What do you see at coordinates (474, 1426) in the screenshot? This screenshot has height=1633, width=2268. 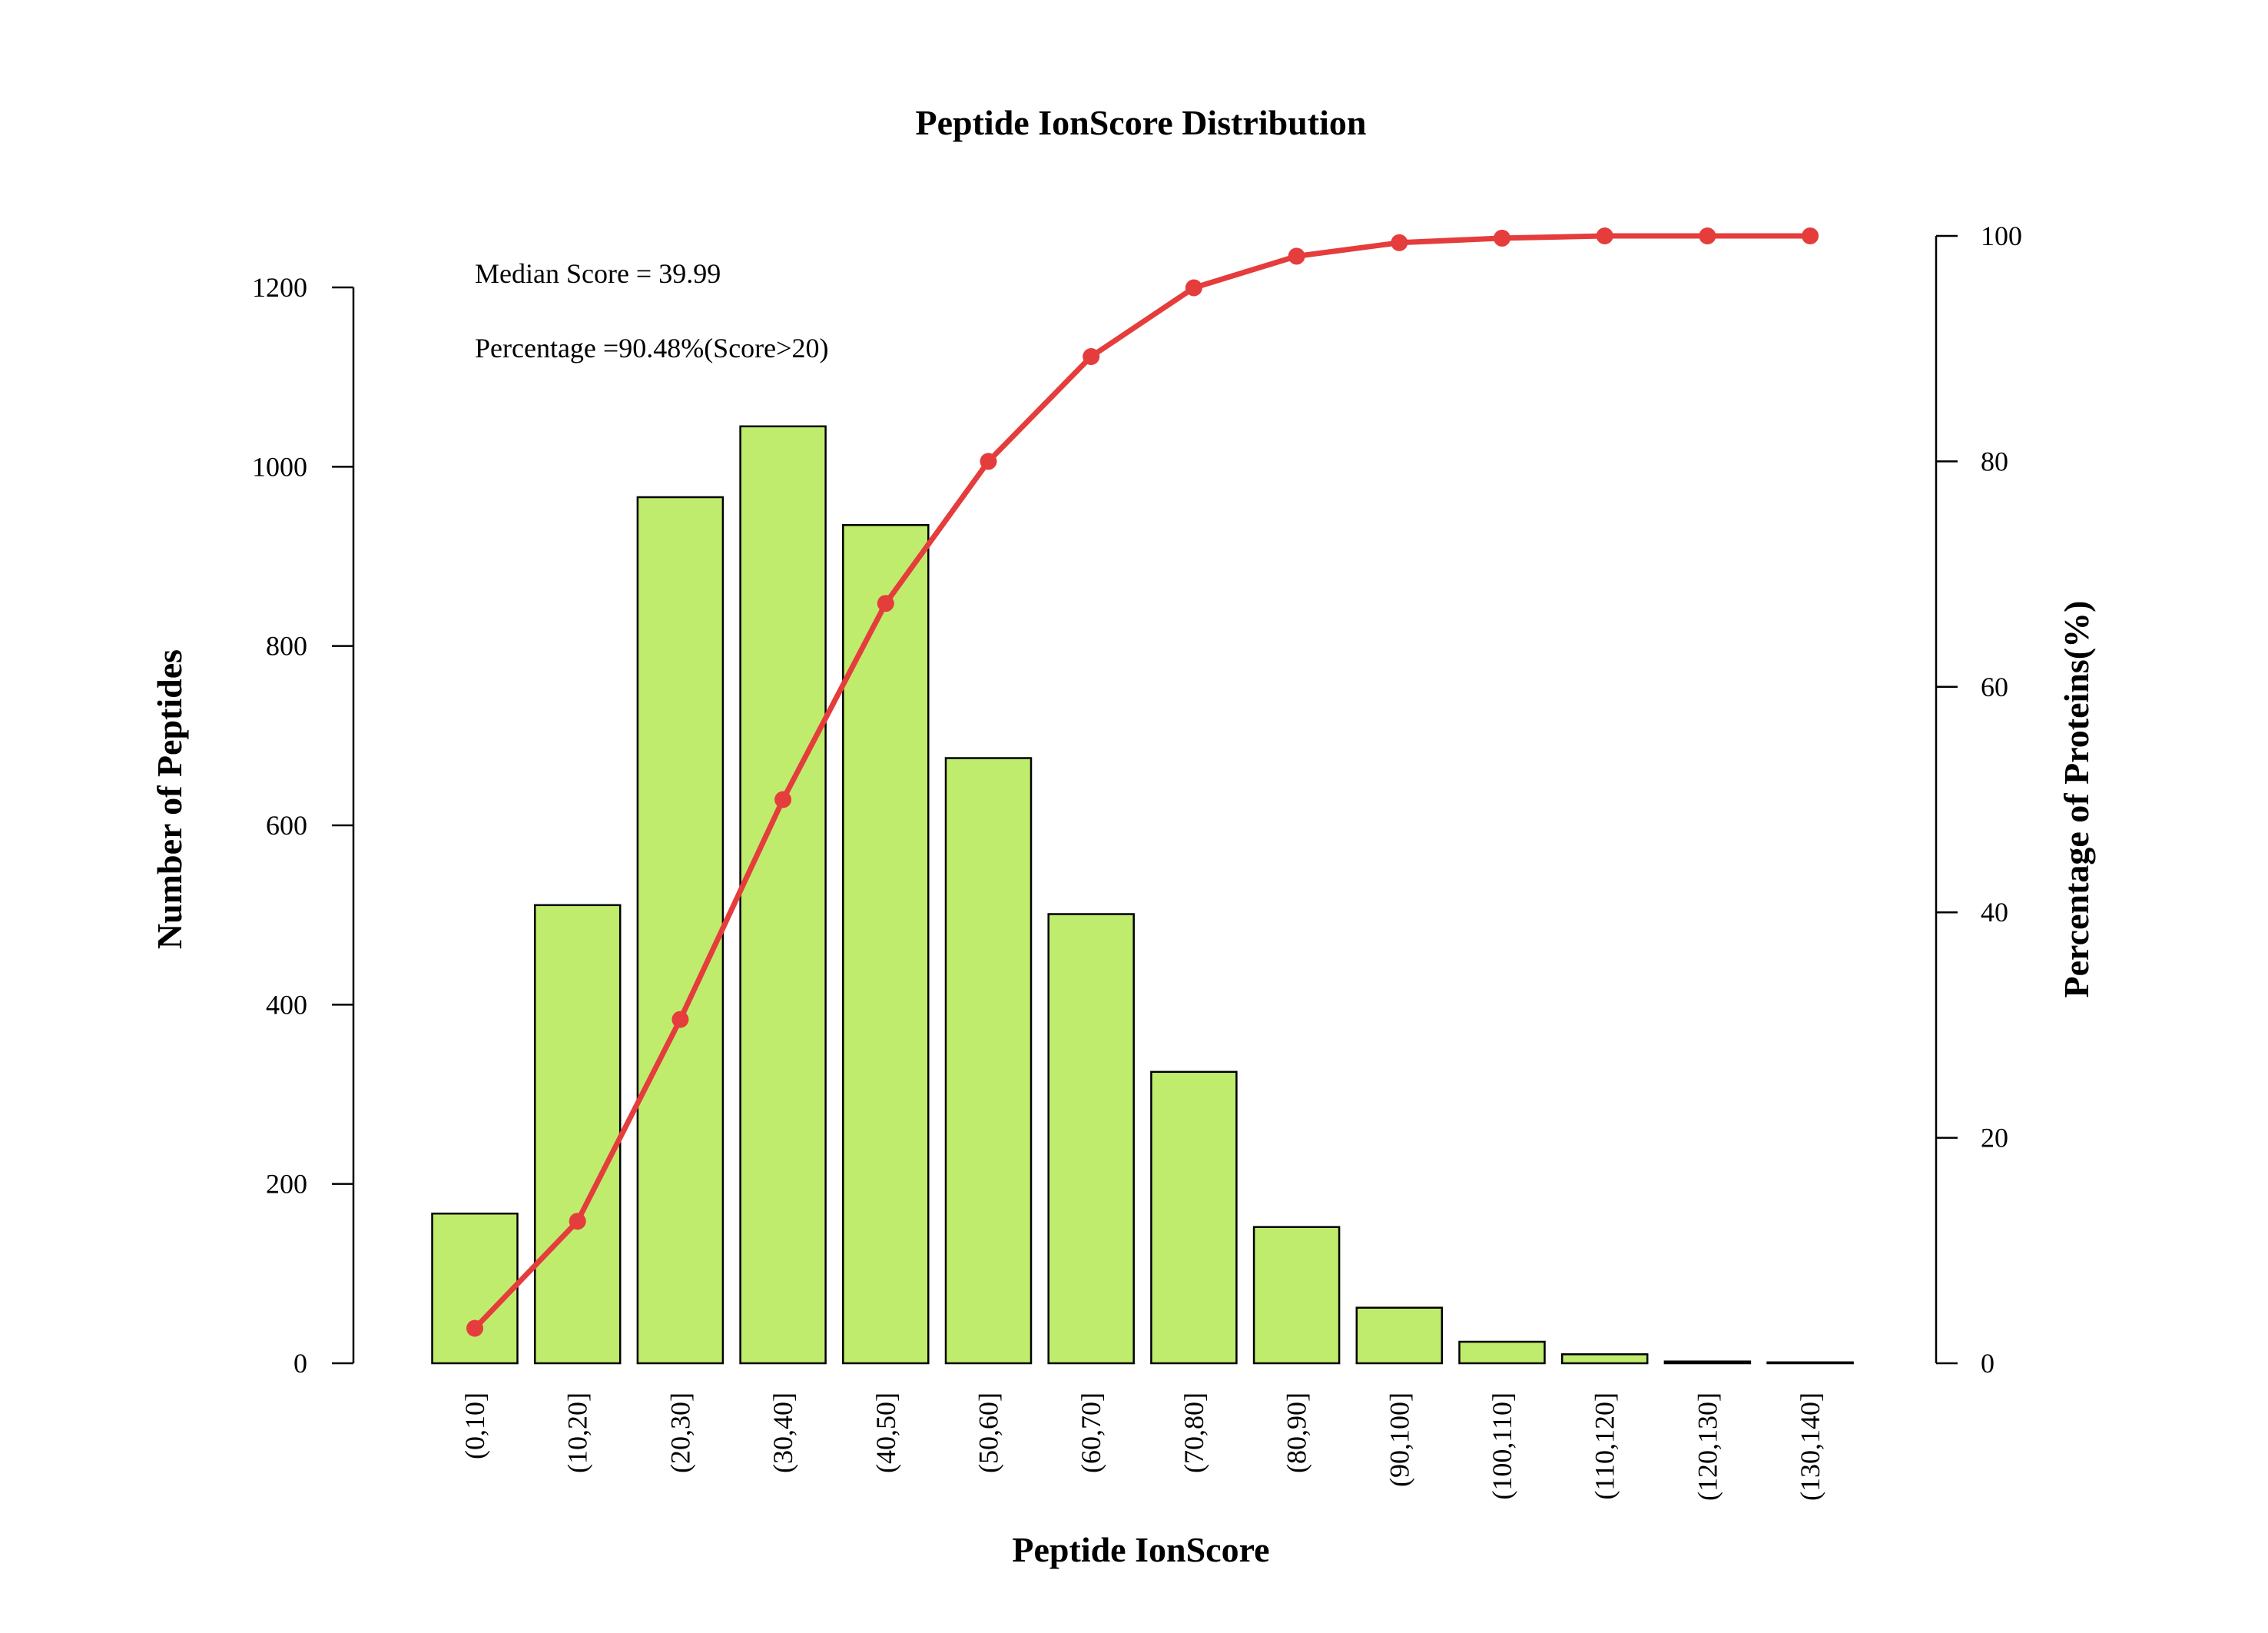 I see `x-tick-label-0: (0,10]` at bounding box center [474, 1426].